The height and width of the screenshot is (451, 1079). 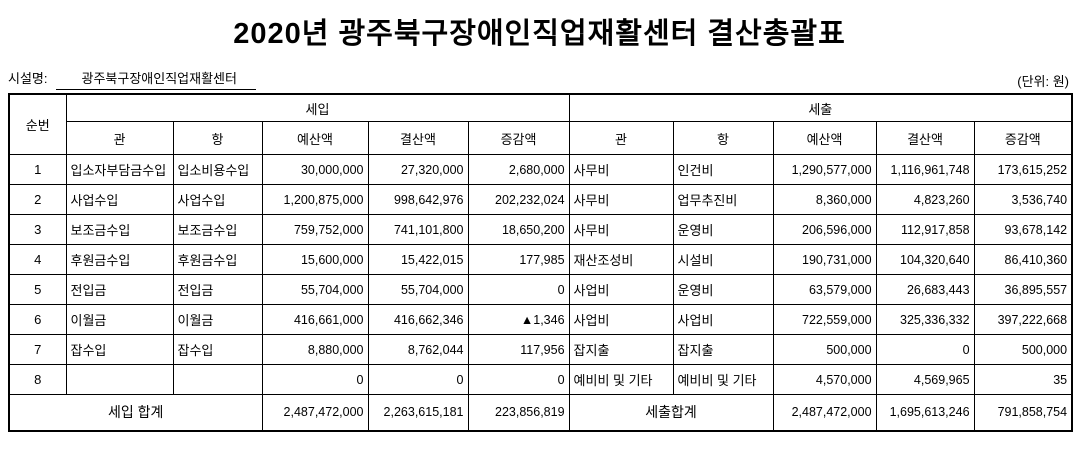 What do you see at coordinates (925, 319) in the screenshot?
I see `expenditure-cell: 325,336,332` at bounding box center [925, 319].